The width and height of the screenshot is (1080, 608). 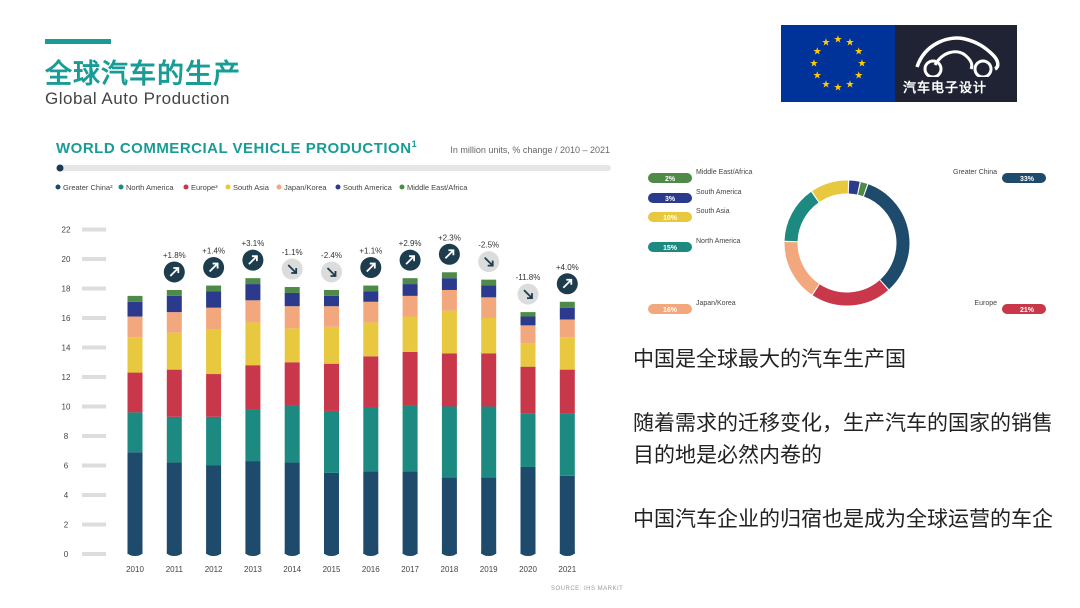 I want to click on x-tick-label: 2012, so click(x=214, y=569).